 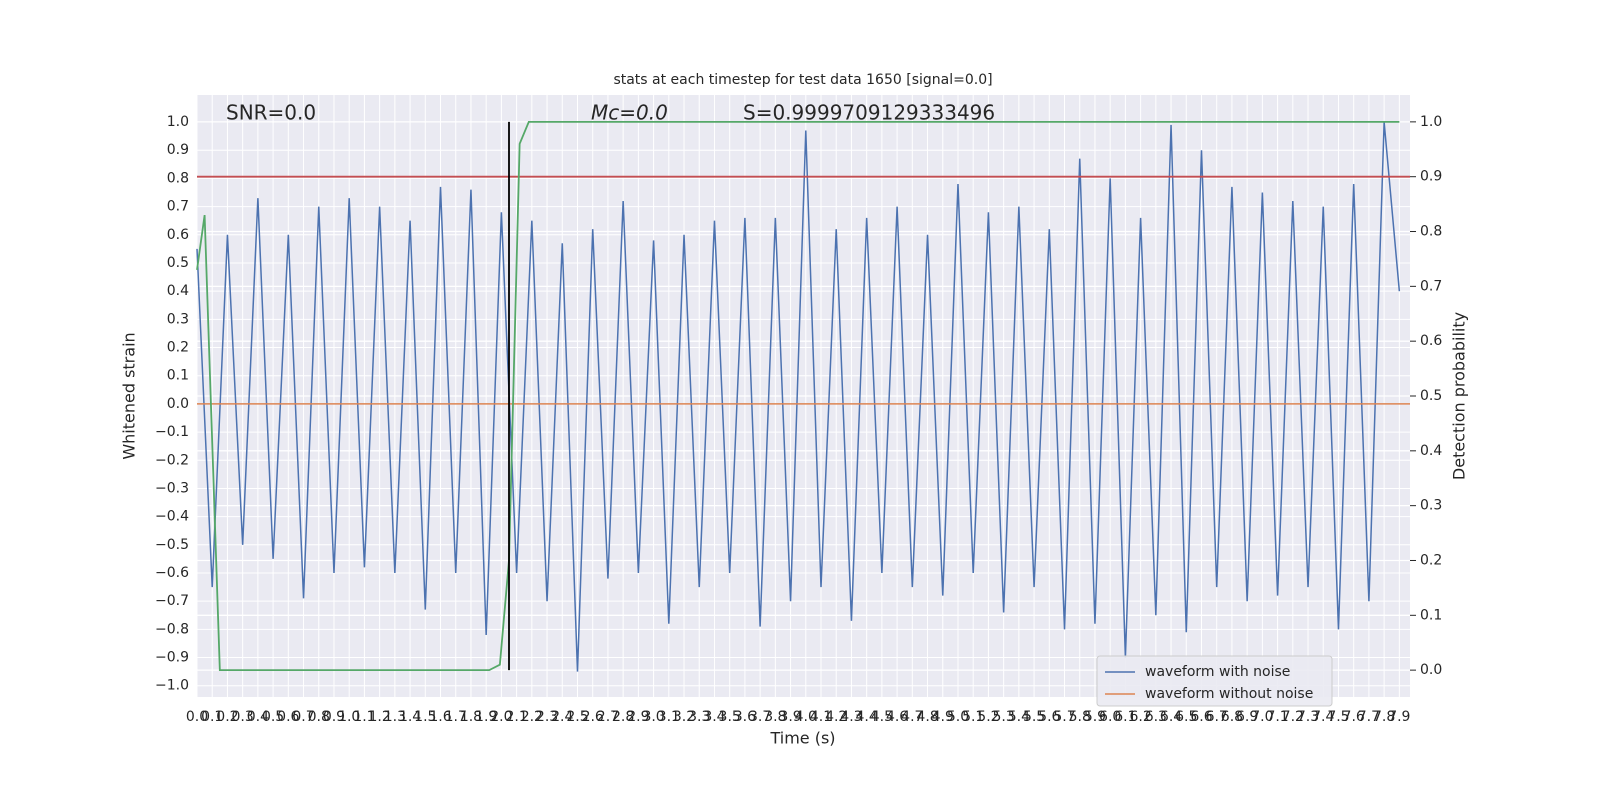 I want to click on y-axis-label: Whitened strain, so click(x=129, y=395).